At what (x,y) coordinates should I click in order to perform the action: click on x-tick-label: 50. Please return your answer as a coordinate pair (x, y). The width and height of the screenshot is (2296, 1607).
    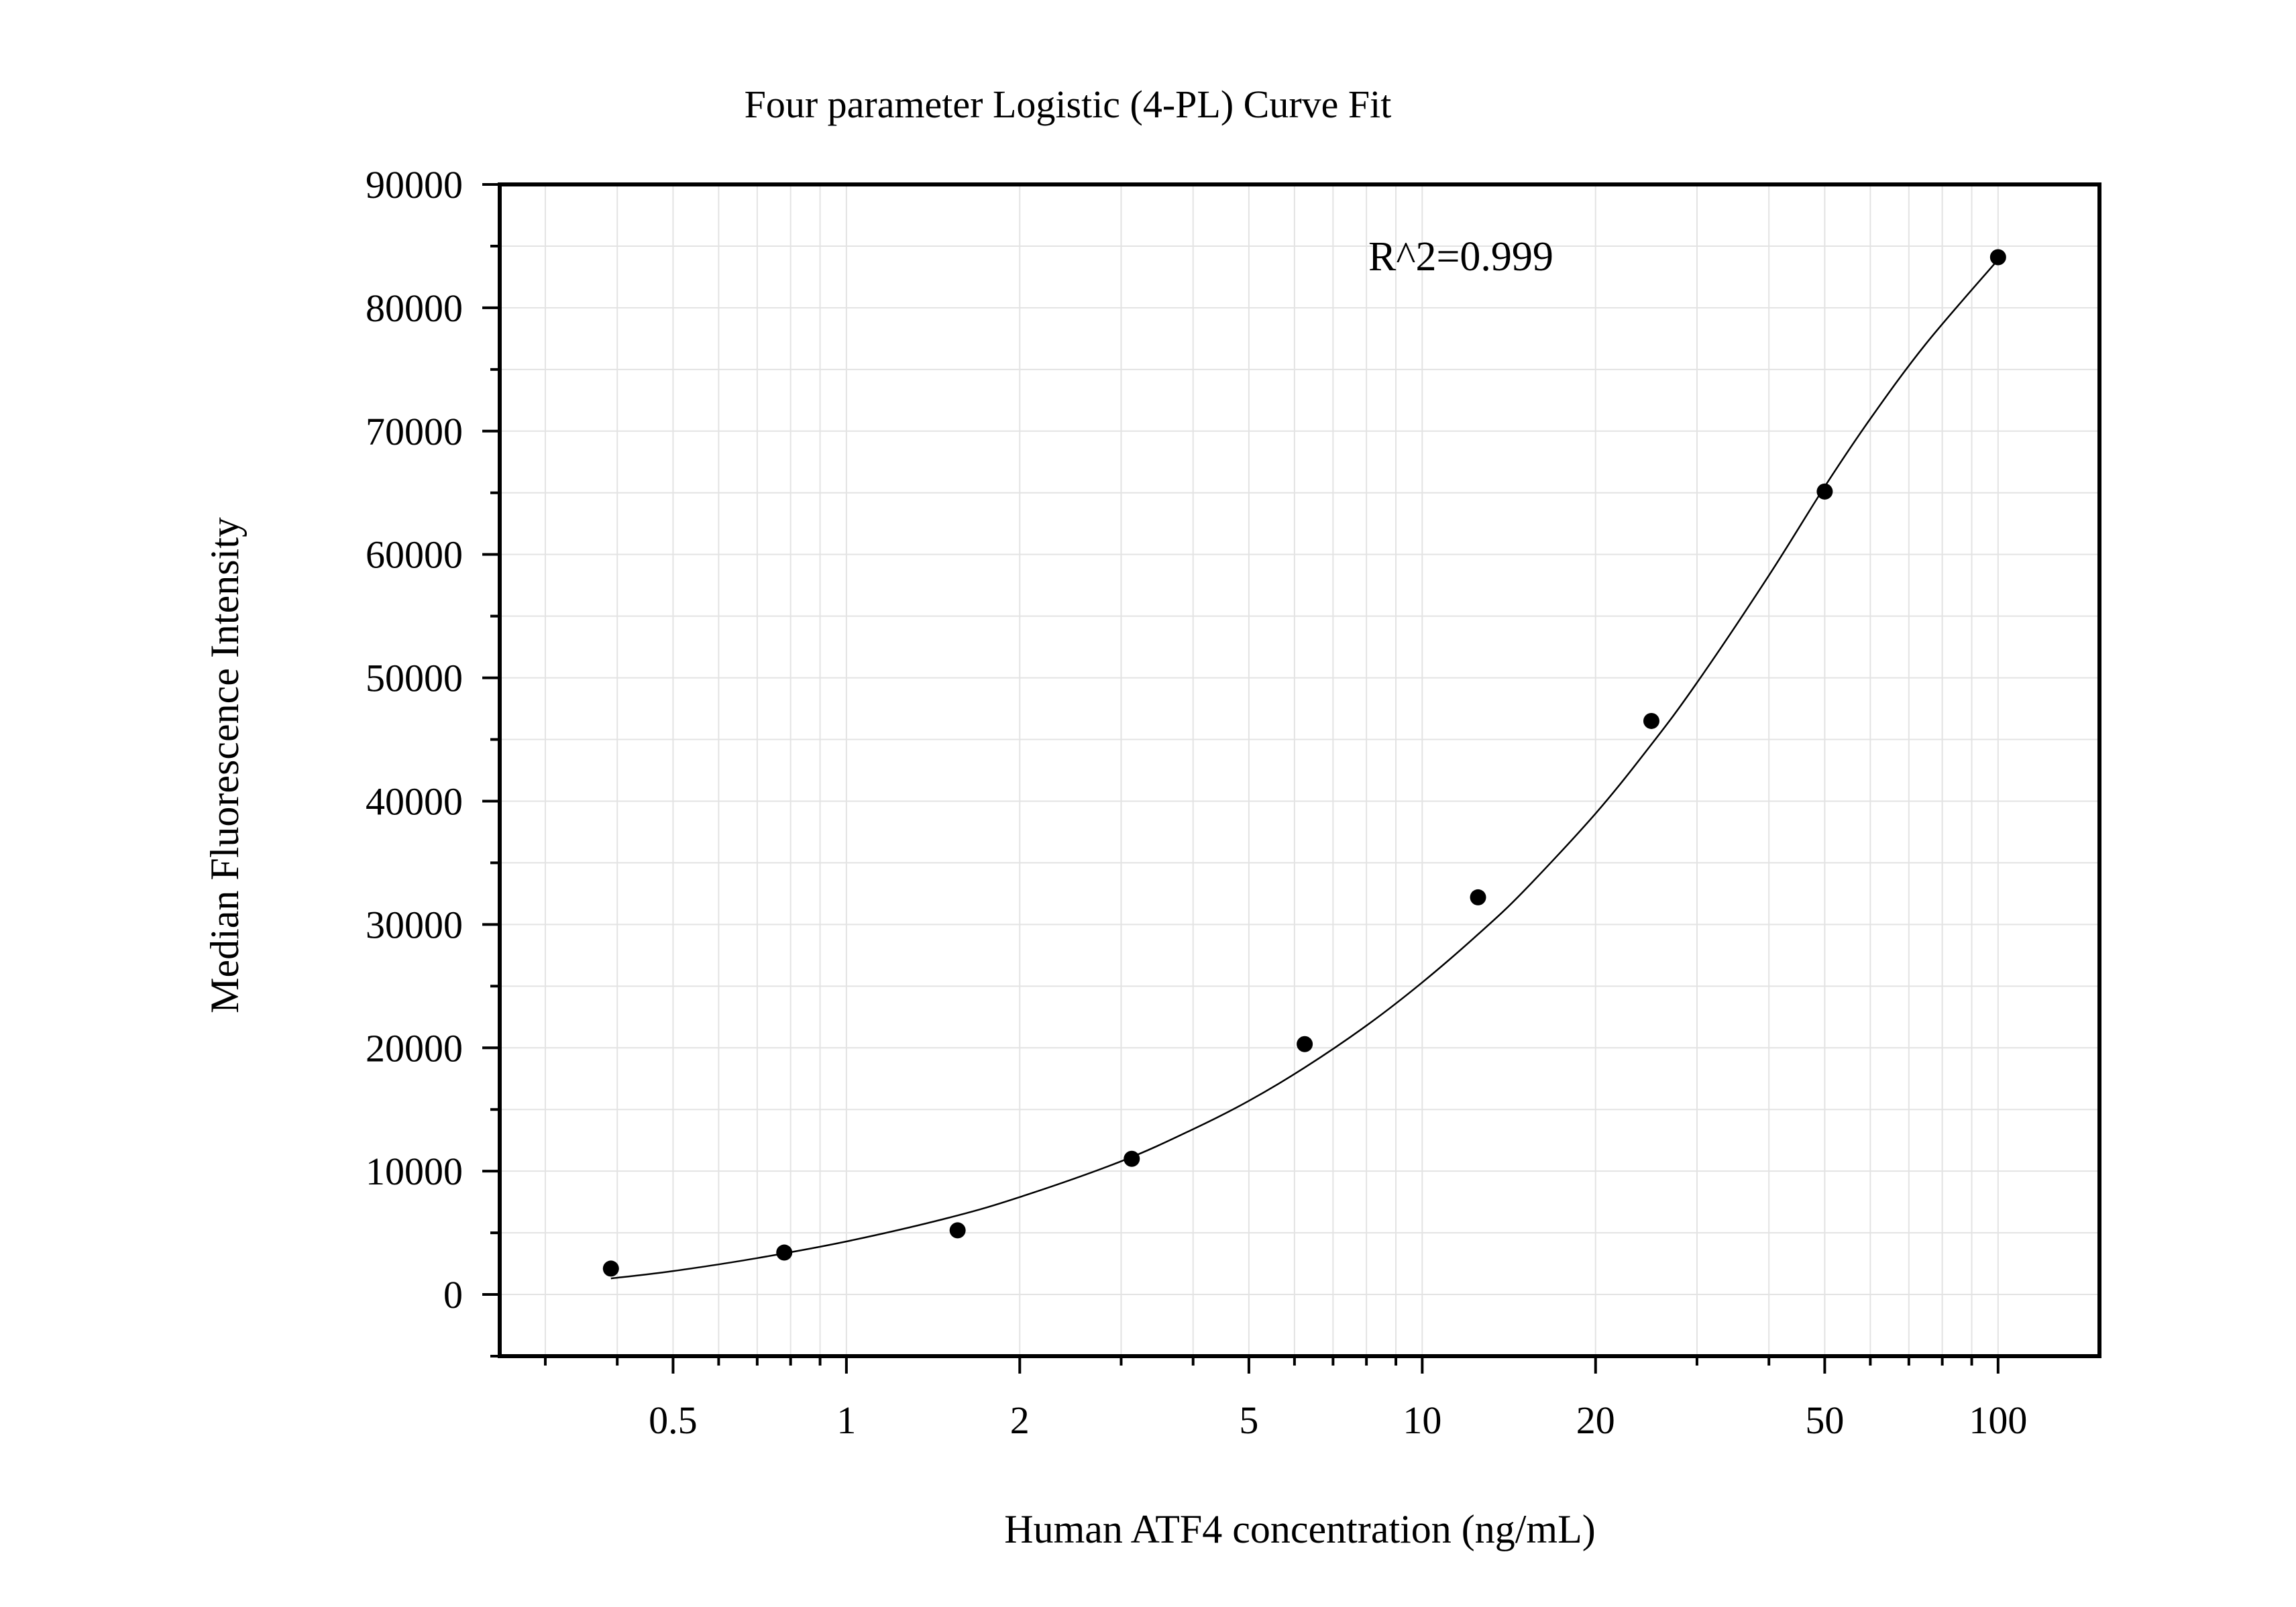
    Looking at the image, I should click on (1824, 1420).